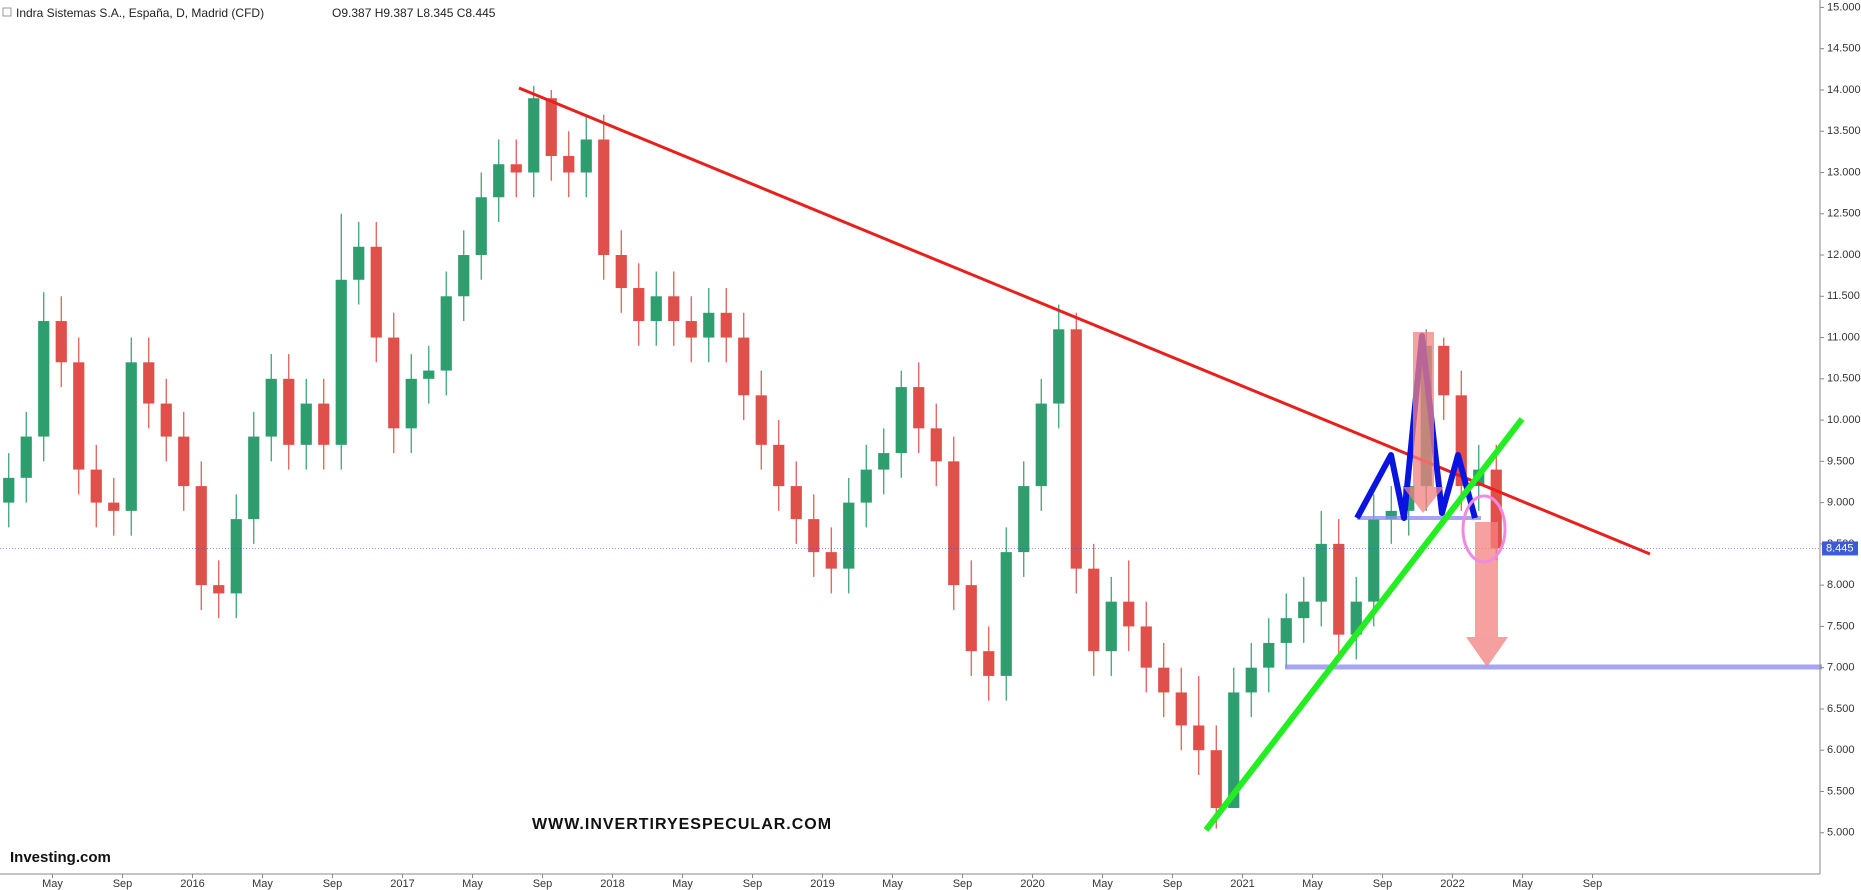 The height and width of the screenshot is (890, 1861). Describe the element at coordinates (682, 824) in the screenshot. I see `watermark: WWW.INVERTIRYESPECULAR.COM` at that location.